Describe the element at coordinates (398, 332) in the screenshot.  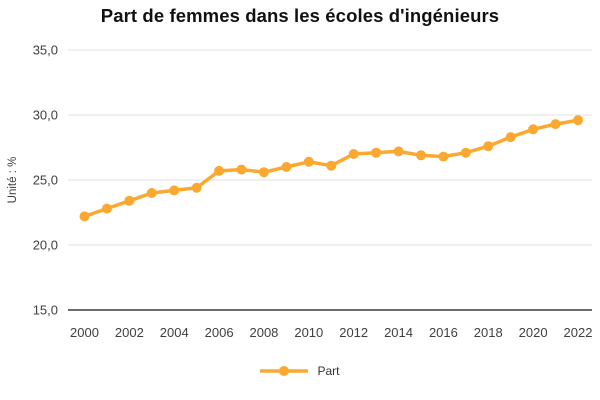
I see `x-axis-tick-label: 2014` at that location.